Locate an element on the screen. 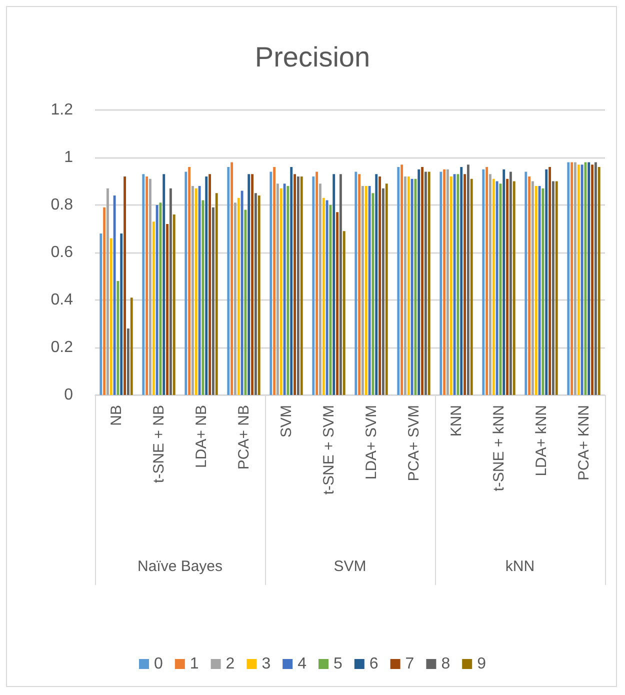 The image size is (625, 695). x-tick-label: PCA+ NB is located at coordinates (243, 437).